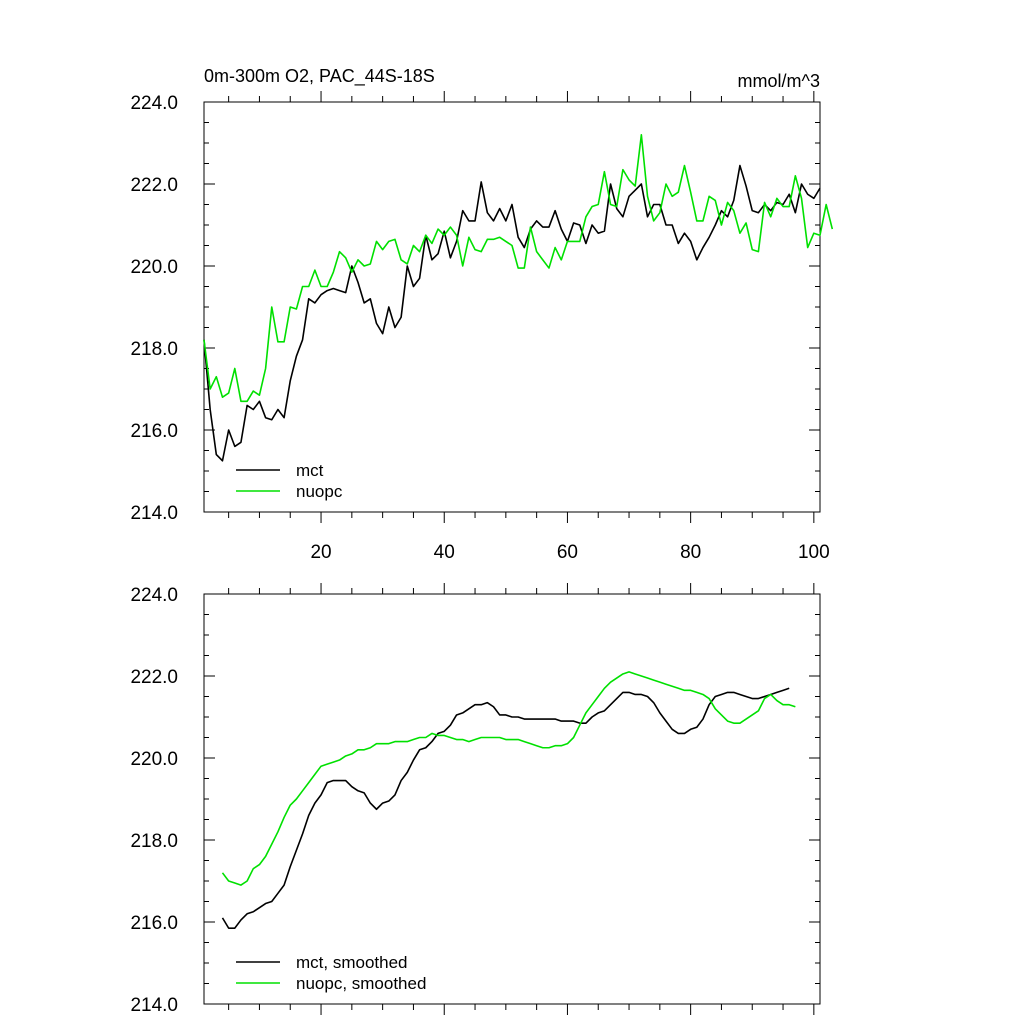 This screenshot has height=1024, width=1024. I want to click on series-line-nuopc-smoothed, so click(508, 778).